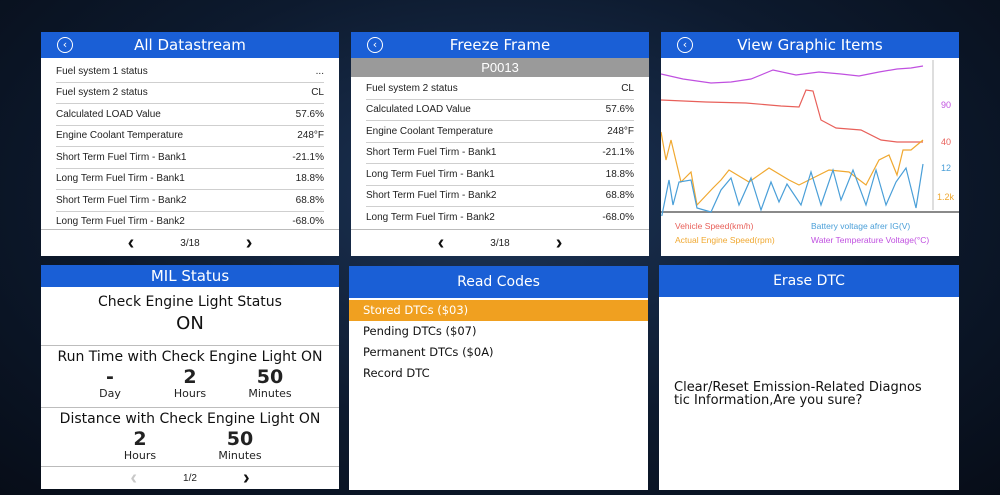 Image resolution: width=1000 pixels, height=495 pixels. Describe the element at coordinates (428, 352) in the screenshot. I see `menu-item-permanent-dtcs: Permanent DTCs ($0A)` at that location.